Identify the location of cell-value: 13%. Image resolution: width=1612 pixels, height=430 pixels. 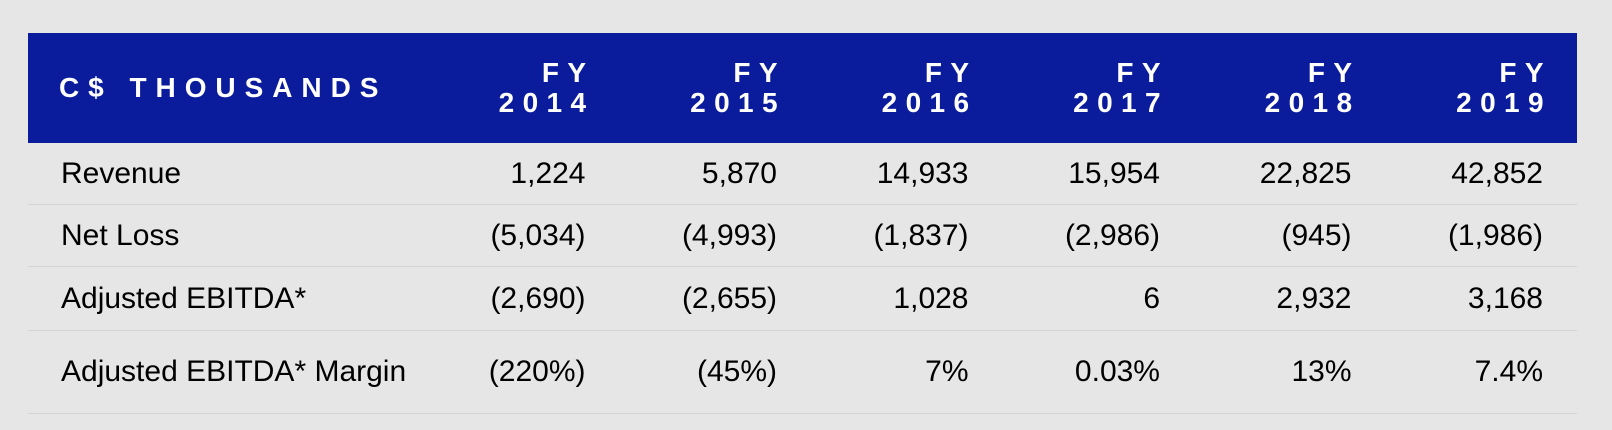
(1321, 371).